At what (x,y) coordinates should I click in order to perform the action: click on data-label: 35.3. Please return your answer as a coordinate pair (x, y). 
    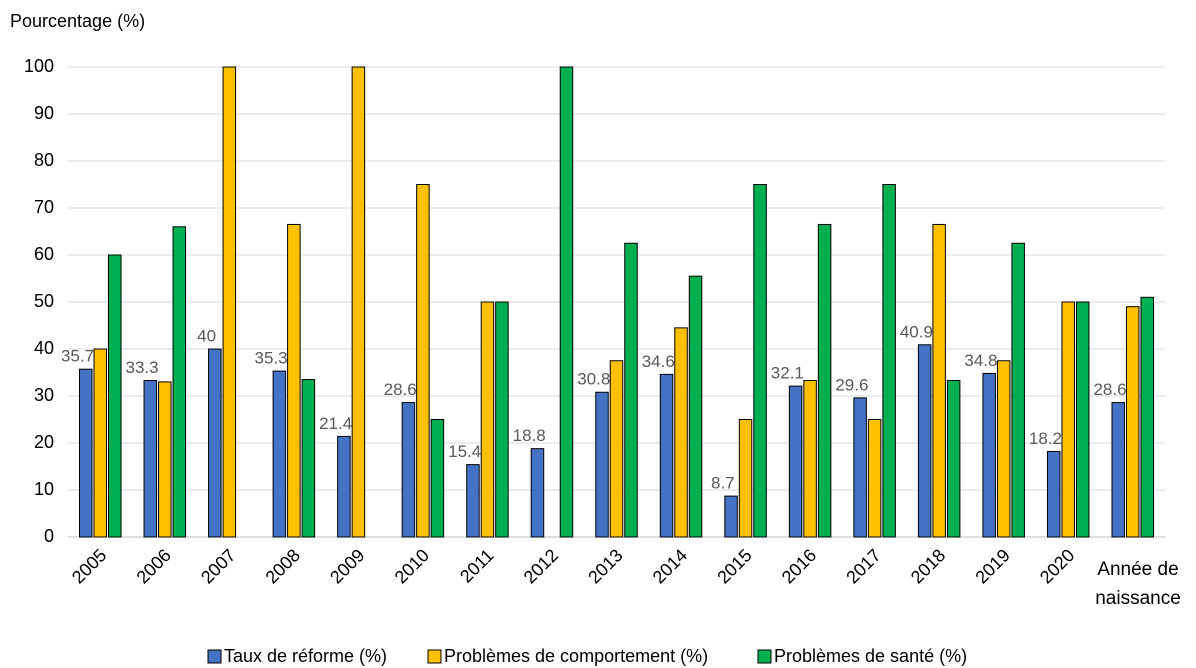
    Looking at the image, I should click on (271, 358).